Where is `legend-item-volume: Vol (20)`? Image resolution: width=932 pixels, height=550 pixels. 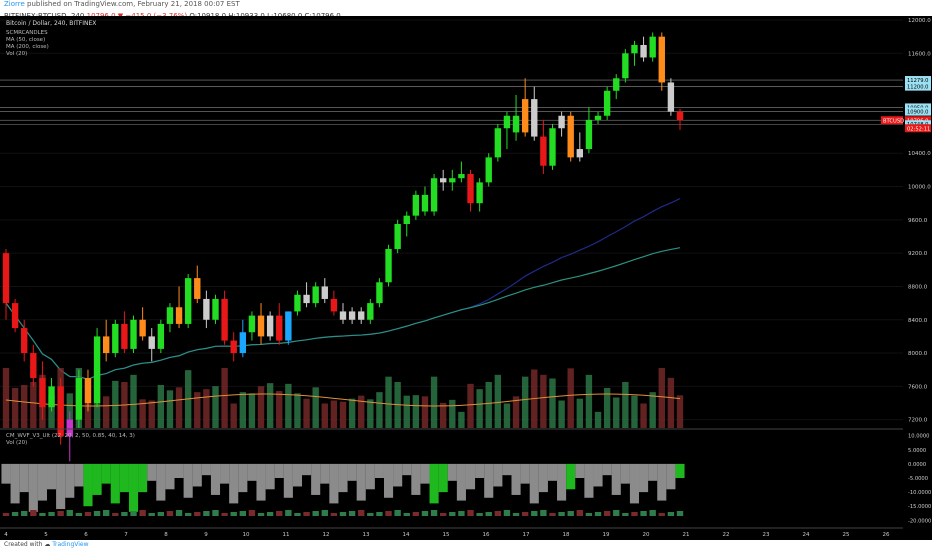 legend-item-volume: Vol (20) is located at coordinates (16, 54).